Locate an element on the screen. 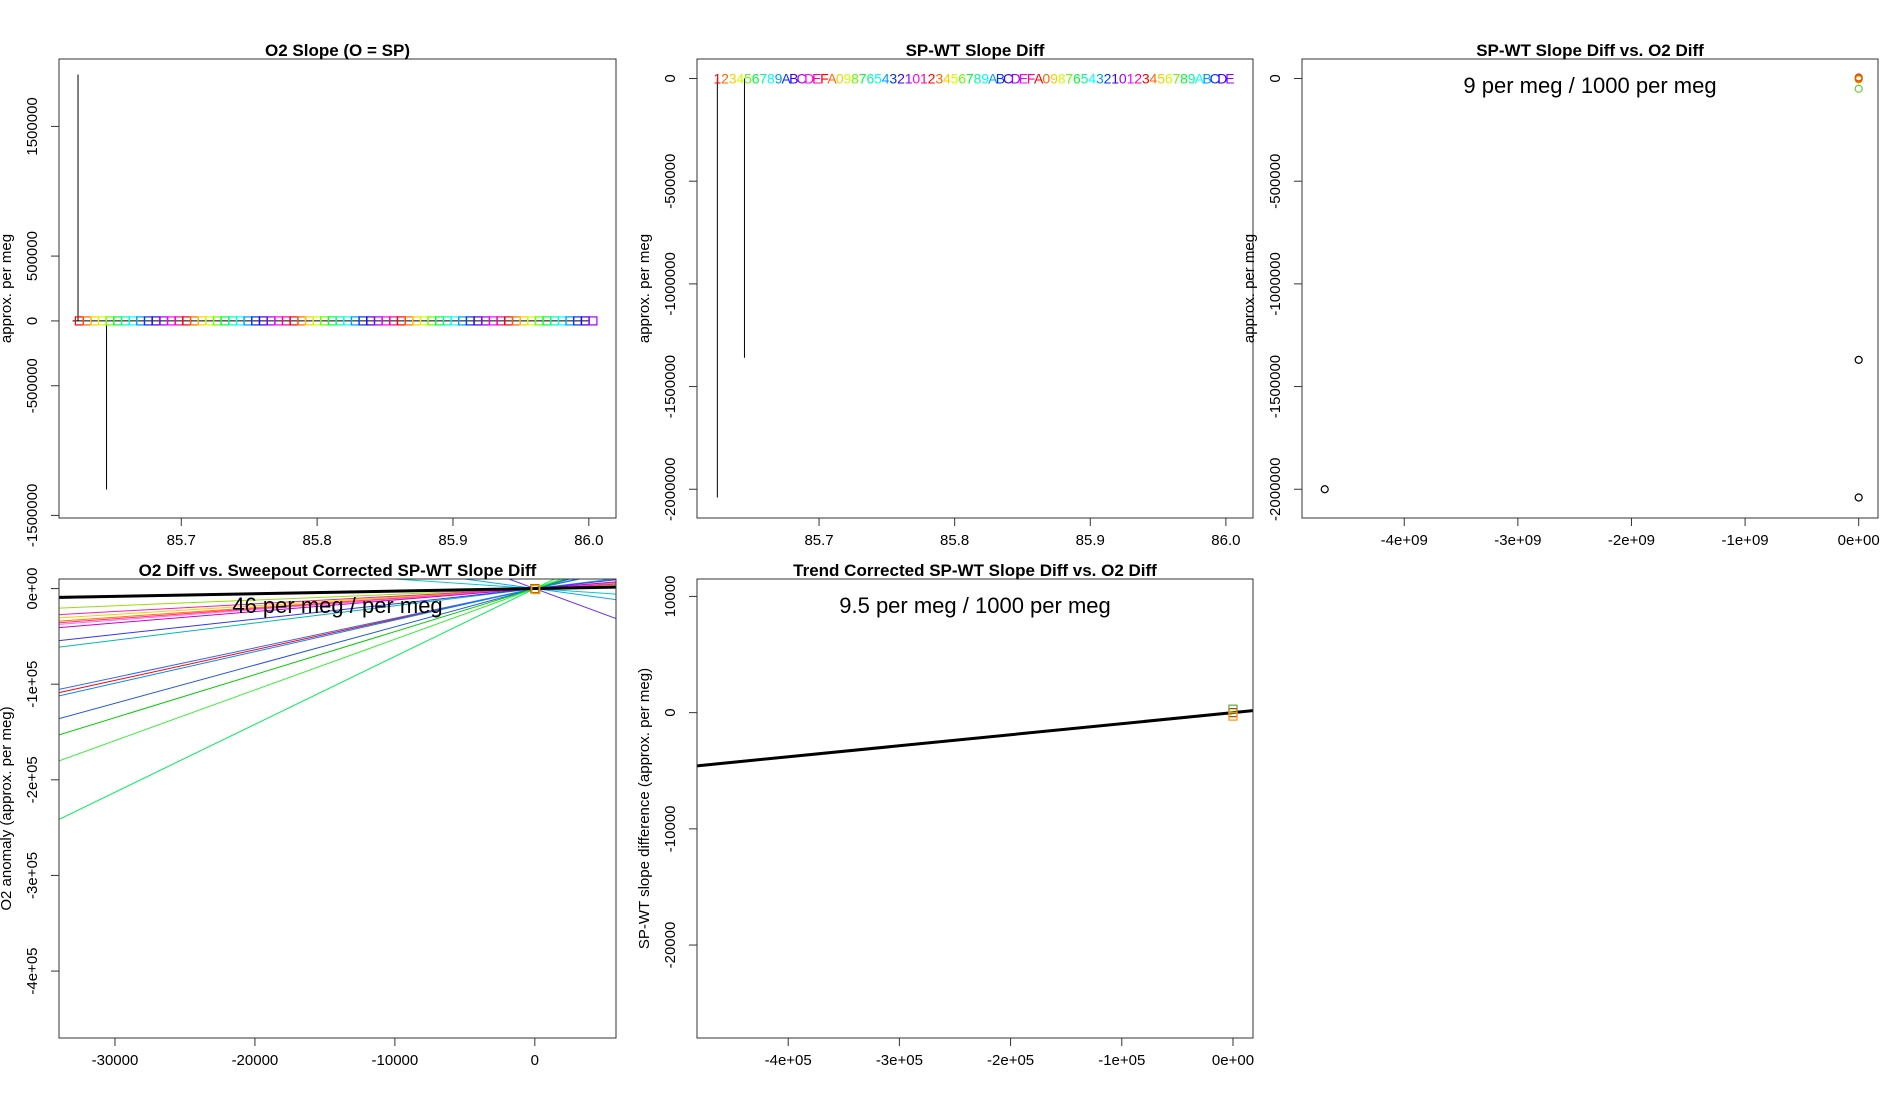 Image resolution: width=1900 pixels, height=1100 pixels. data-point: 7 is located at coordinates (863, 79).